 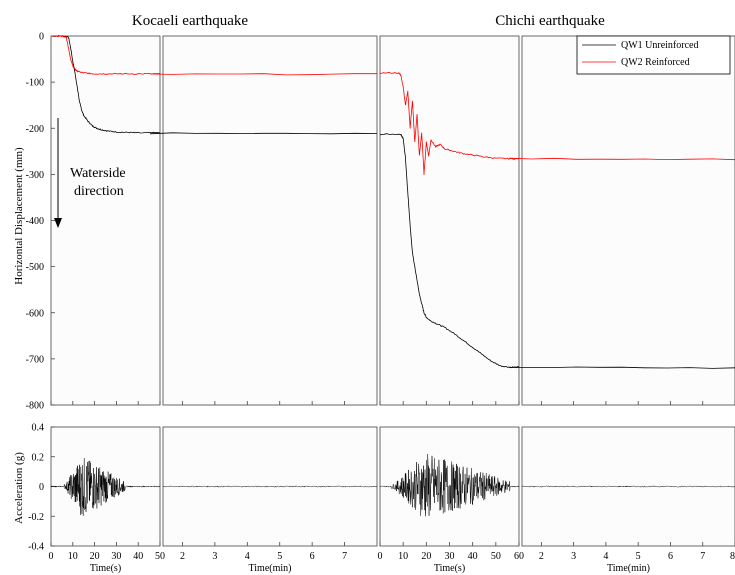 I want to click on legend-label-qw1: QW1 Unreinforced, so click(x=659, y=45).